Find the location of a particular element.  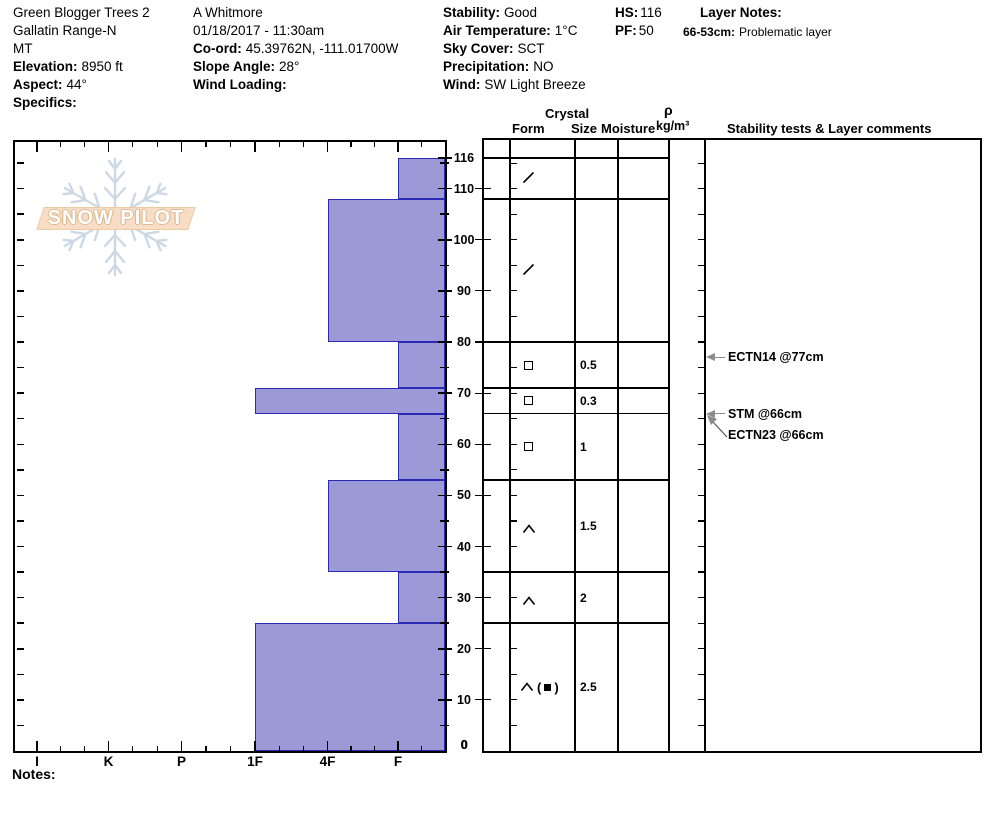

precipitation-line: Precipitation: NO is located at coordinates (498, 66).